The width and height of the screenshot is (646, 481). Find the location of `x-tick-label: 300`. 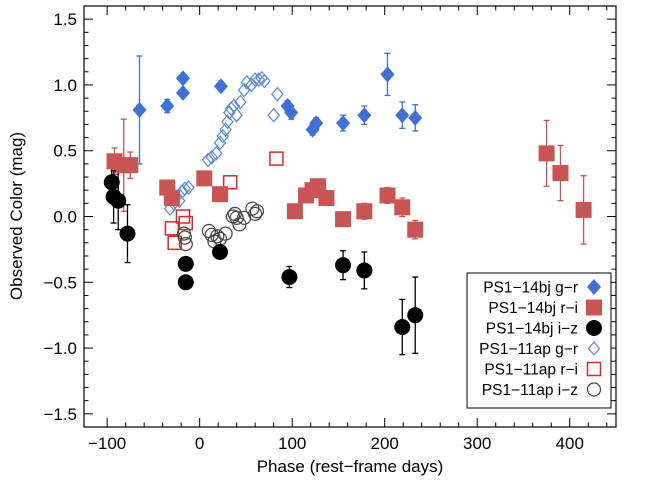

x-tick-label: 300 is located at coordinates (477, 443).